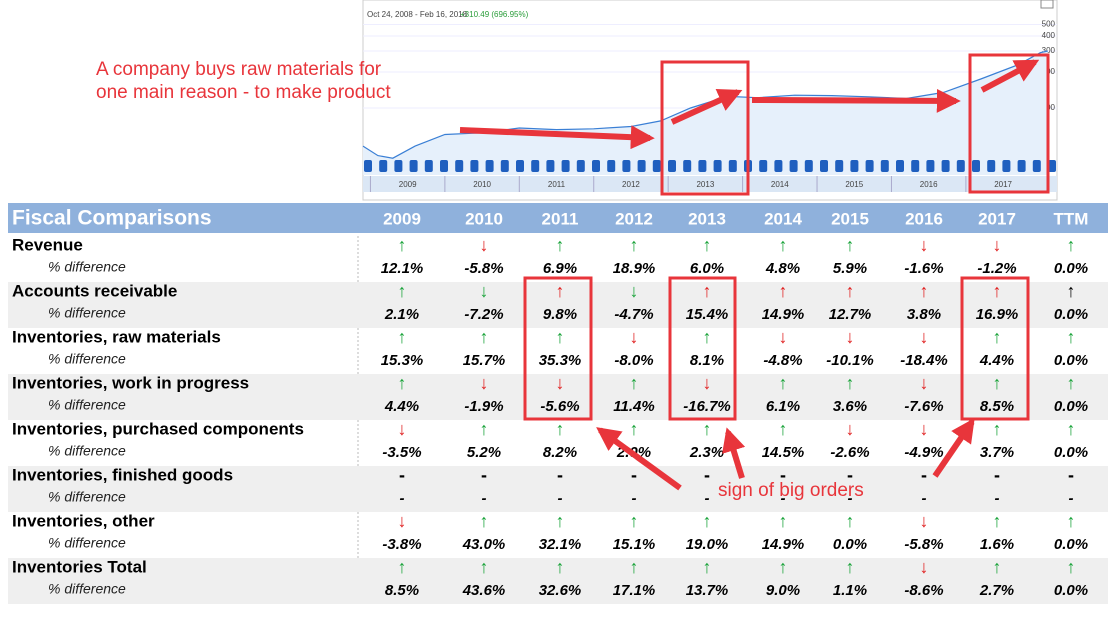 Image resolution: width=1116 pixels, height=619 pixels. Describe the element at coordinates (1049, 24) in the screenshot. I see `y-tick-label: 500` at that location.